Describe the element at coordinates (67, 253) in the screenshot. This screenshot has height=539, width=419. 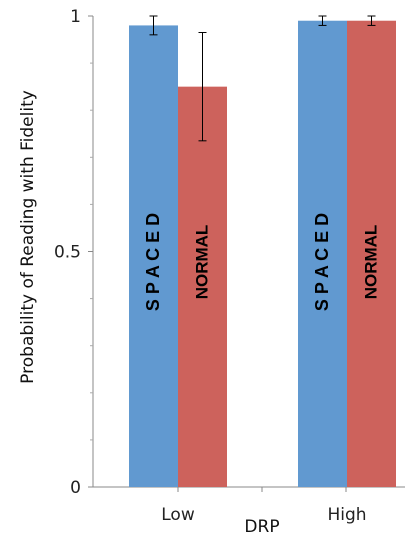
I see `y-tick-label: 0.5` at that location.